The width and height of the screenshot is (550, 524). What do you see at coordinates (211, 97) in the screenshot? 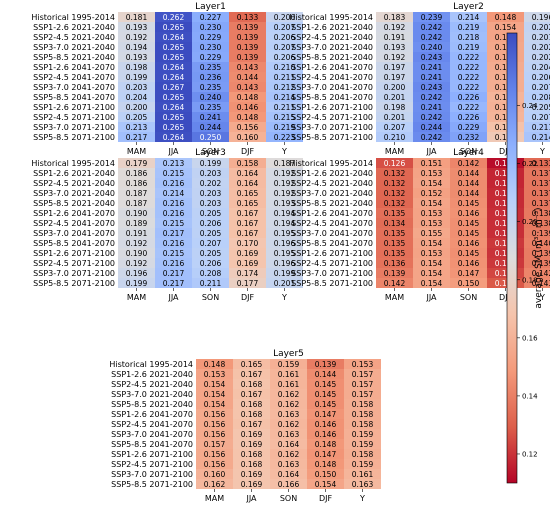
I see `cell-value-label: 0.240` at bounding box center [211, 97].